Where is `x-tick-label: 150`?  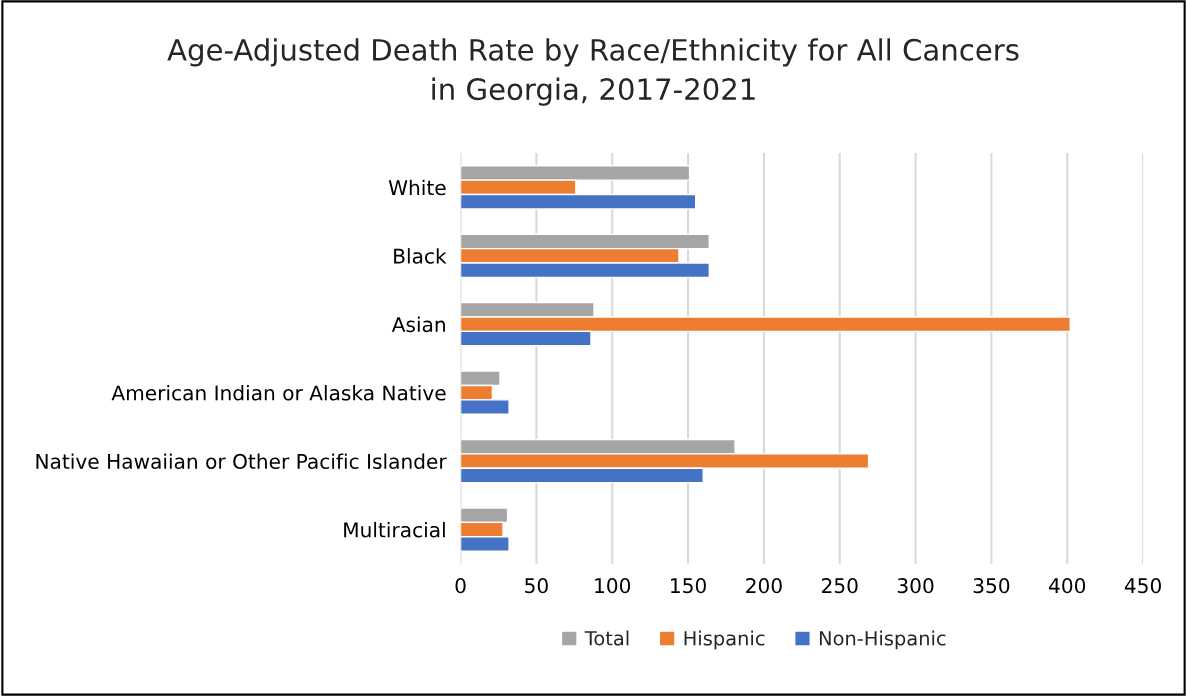
x-tick-label: 150 is located at coordinates (688, 586).